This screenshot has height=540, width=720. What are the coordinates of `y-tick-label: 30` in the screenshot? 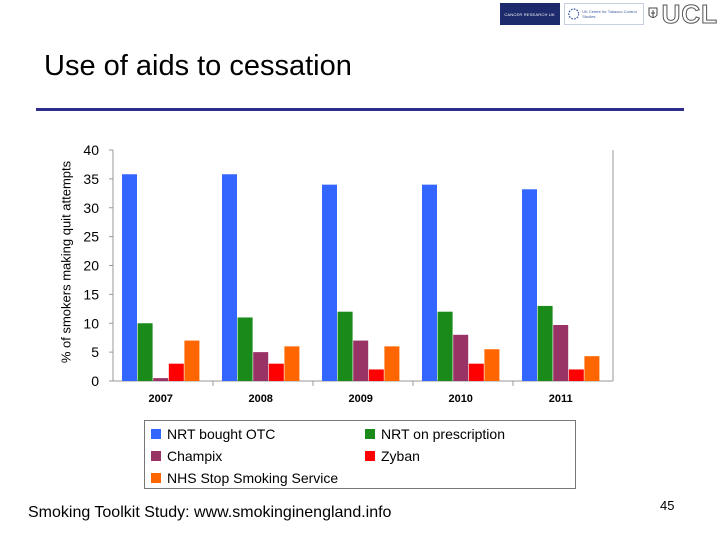 It's located at (91, 208).